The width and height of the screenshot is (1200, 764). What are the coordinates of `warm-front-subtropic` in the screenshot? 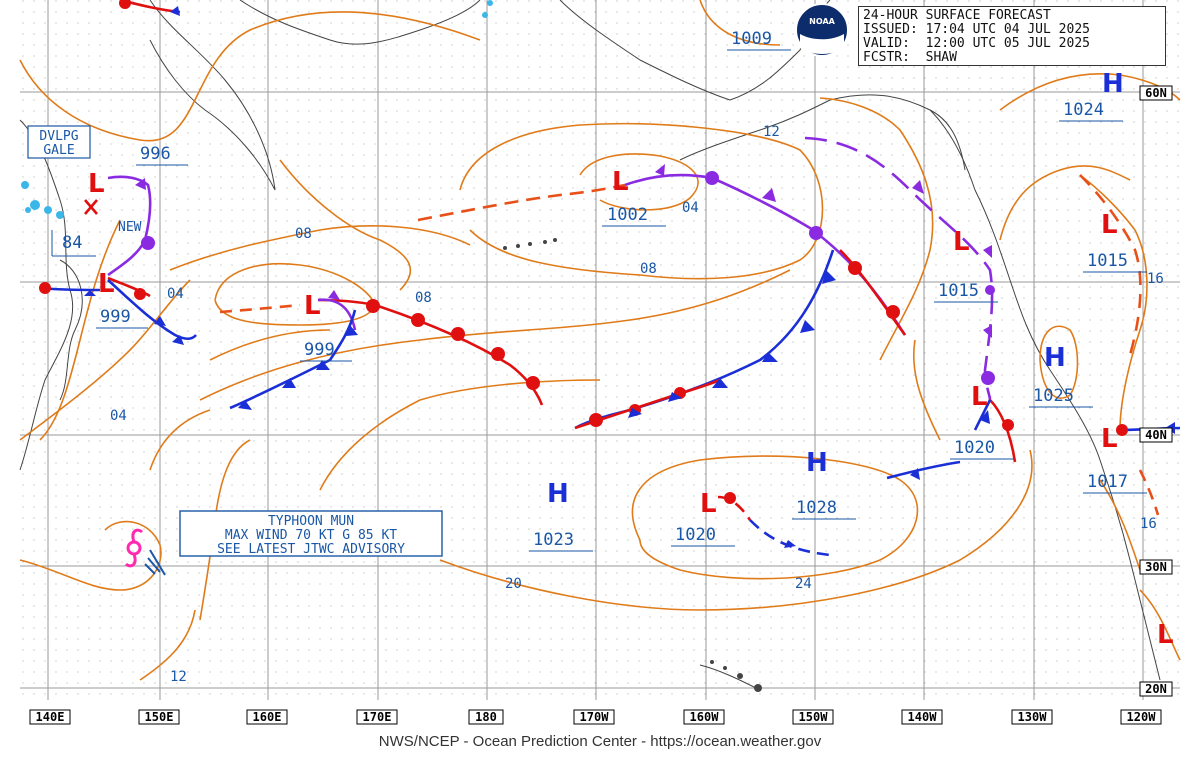 It's located at (734, 508).